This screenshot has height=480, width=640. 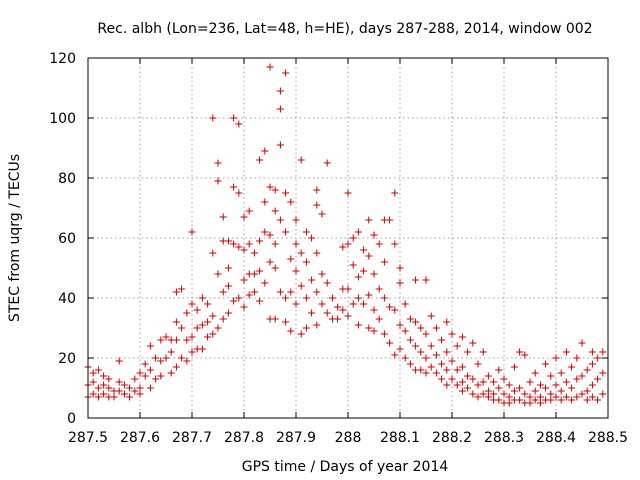 I want to click on x-tick-label: 287.8, so click(x=244, y=438).